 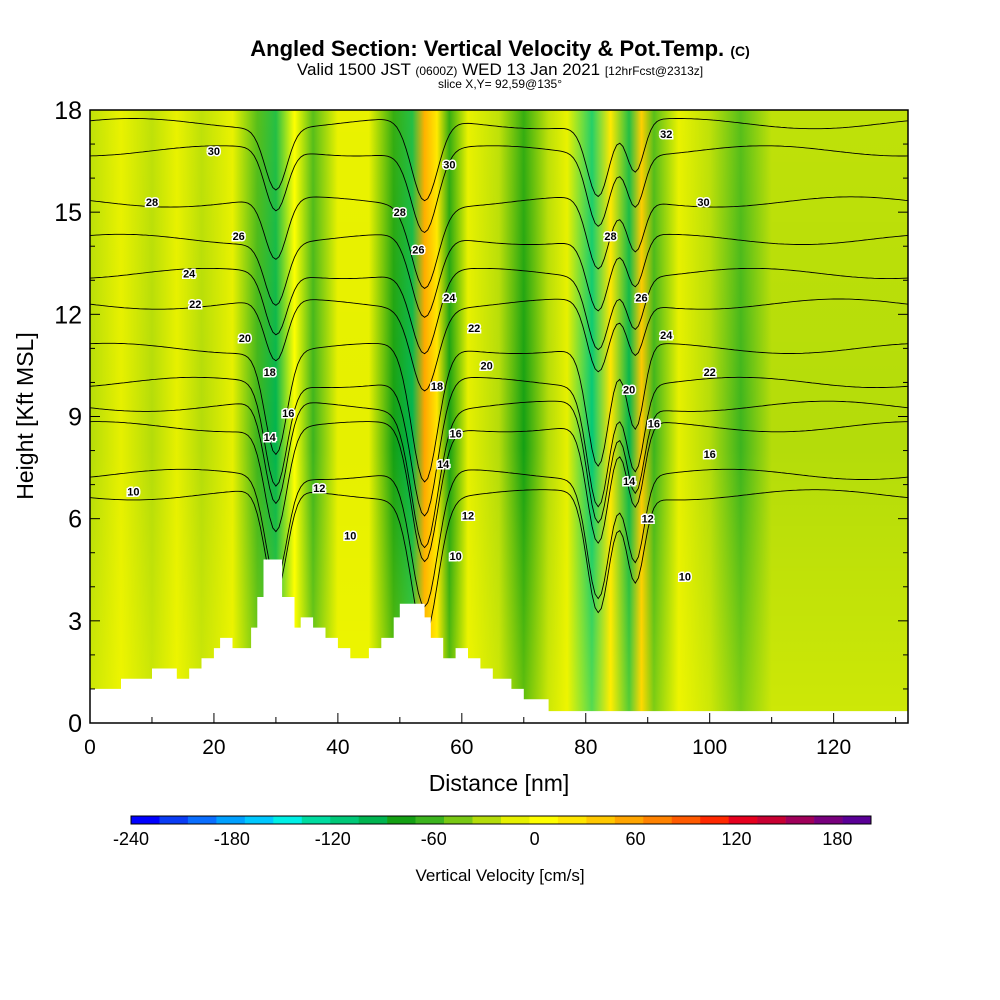 I want to click on y-axis-label: Height [Kft MSL], so click(x=25, y=415).